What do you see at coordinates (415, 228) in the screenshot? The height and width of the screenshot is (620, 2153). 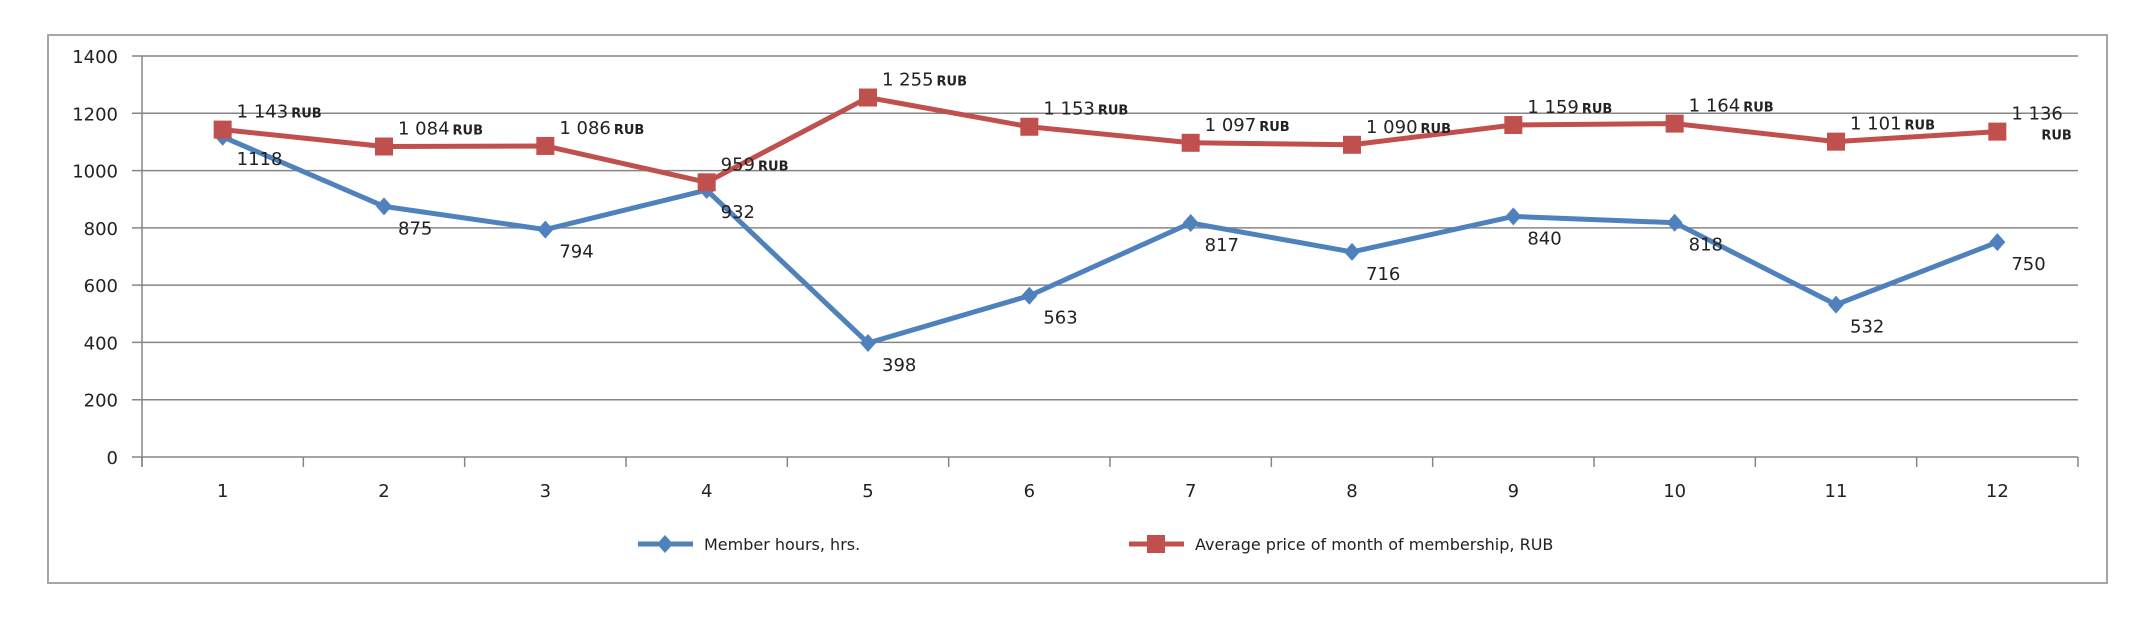 I see `data-label: 875` at bounding box center [415, 228].